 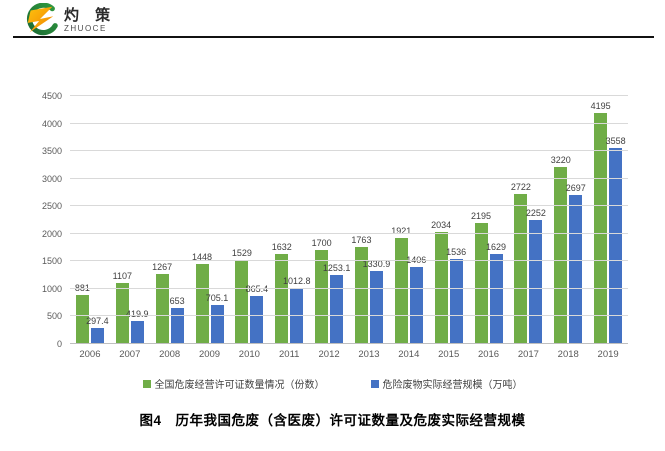 I want to click on x-tick-2018: 2018, so click(x=568, y=354).